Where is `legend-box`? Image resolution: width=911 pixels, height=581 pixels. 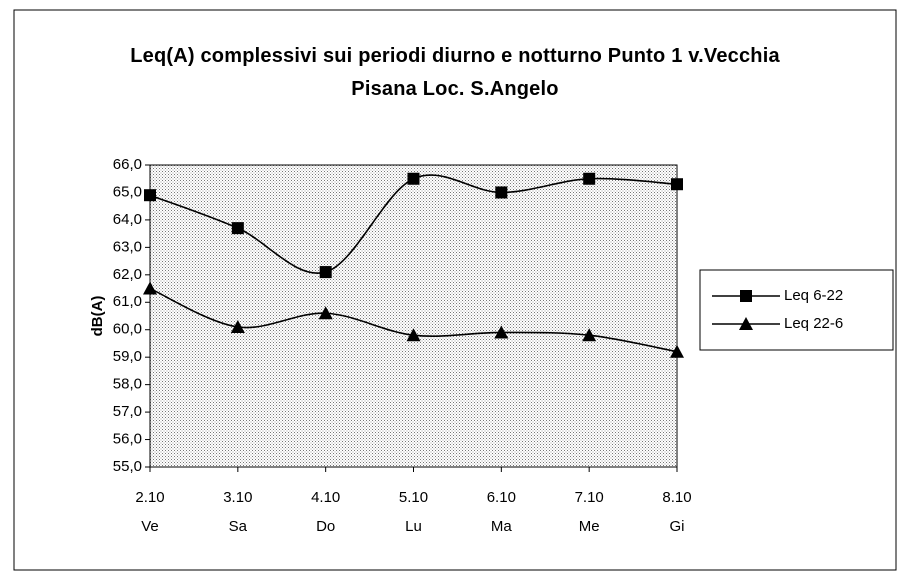
legend-box is located at coordinates (796, 310).